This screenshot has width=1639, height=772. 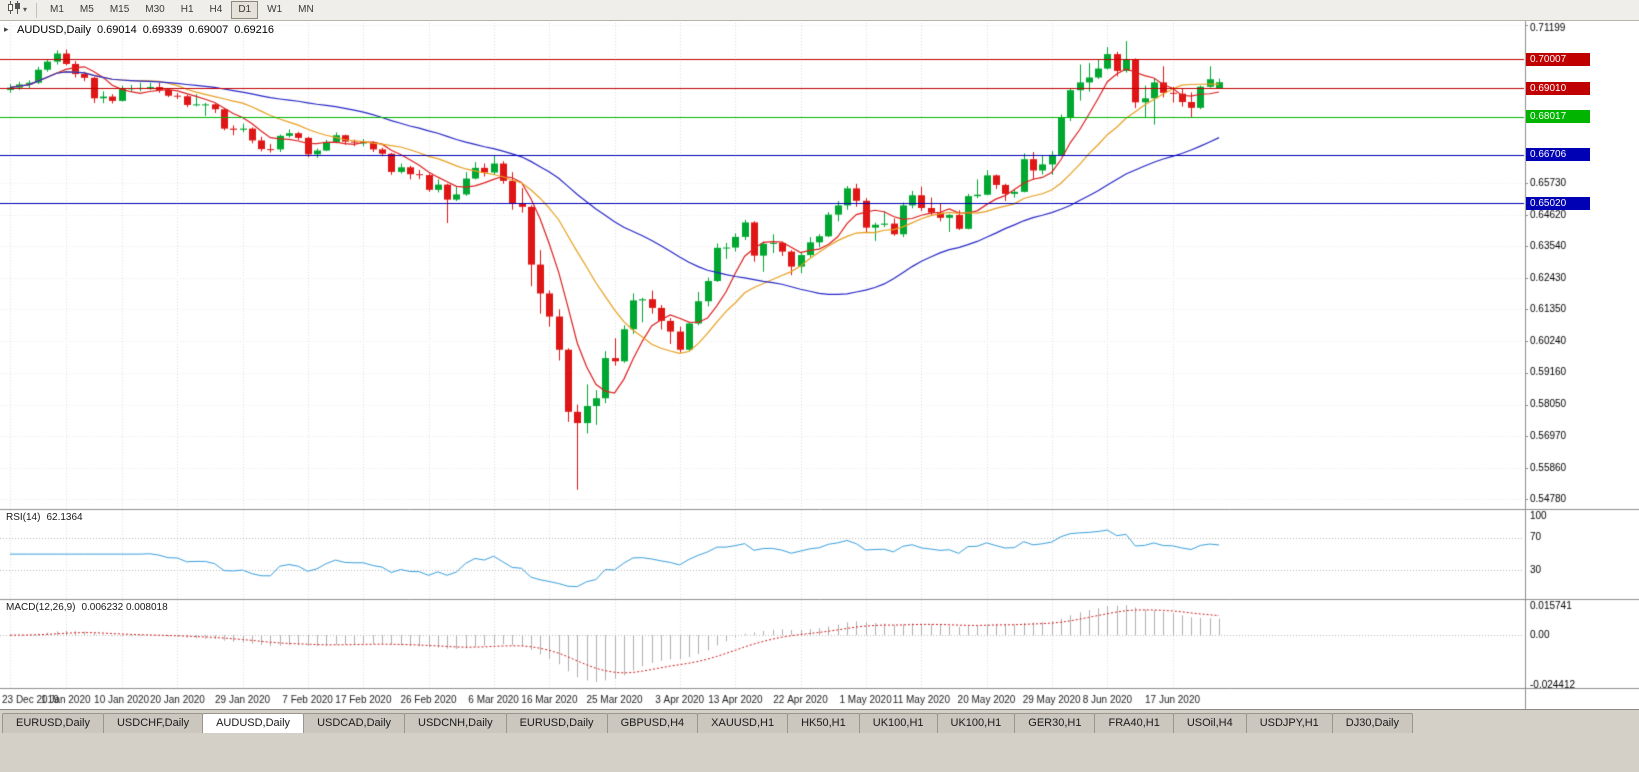 I want to click on macd-value: 0.006232 0.008018, so click(x=124, y=607).